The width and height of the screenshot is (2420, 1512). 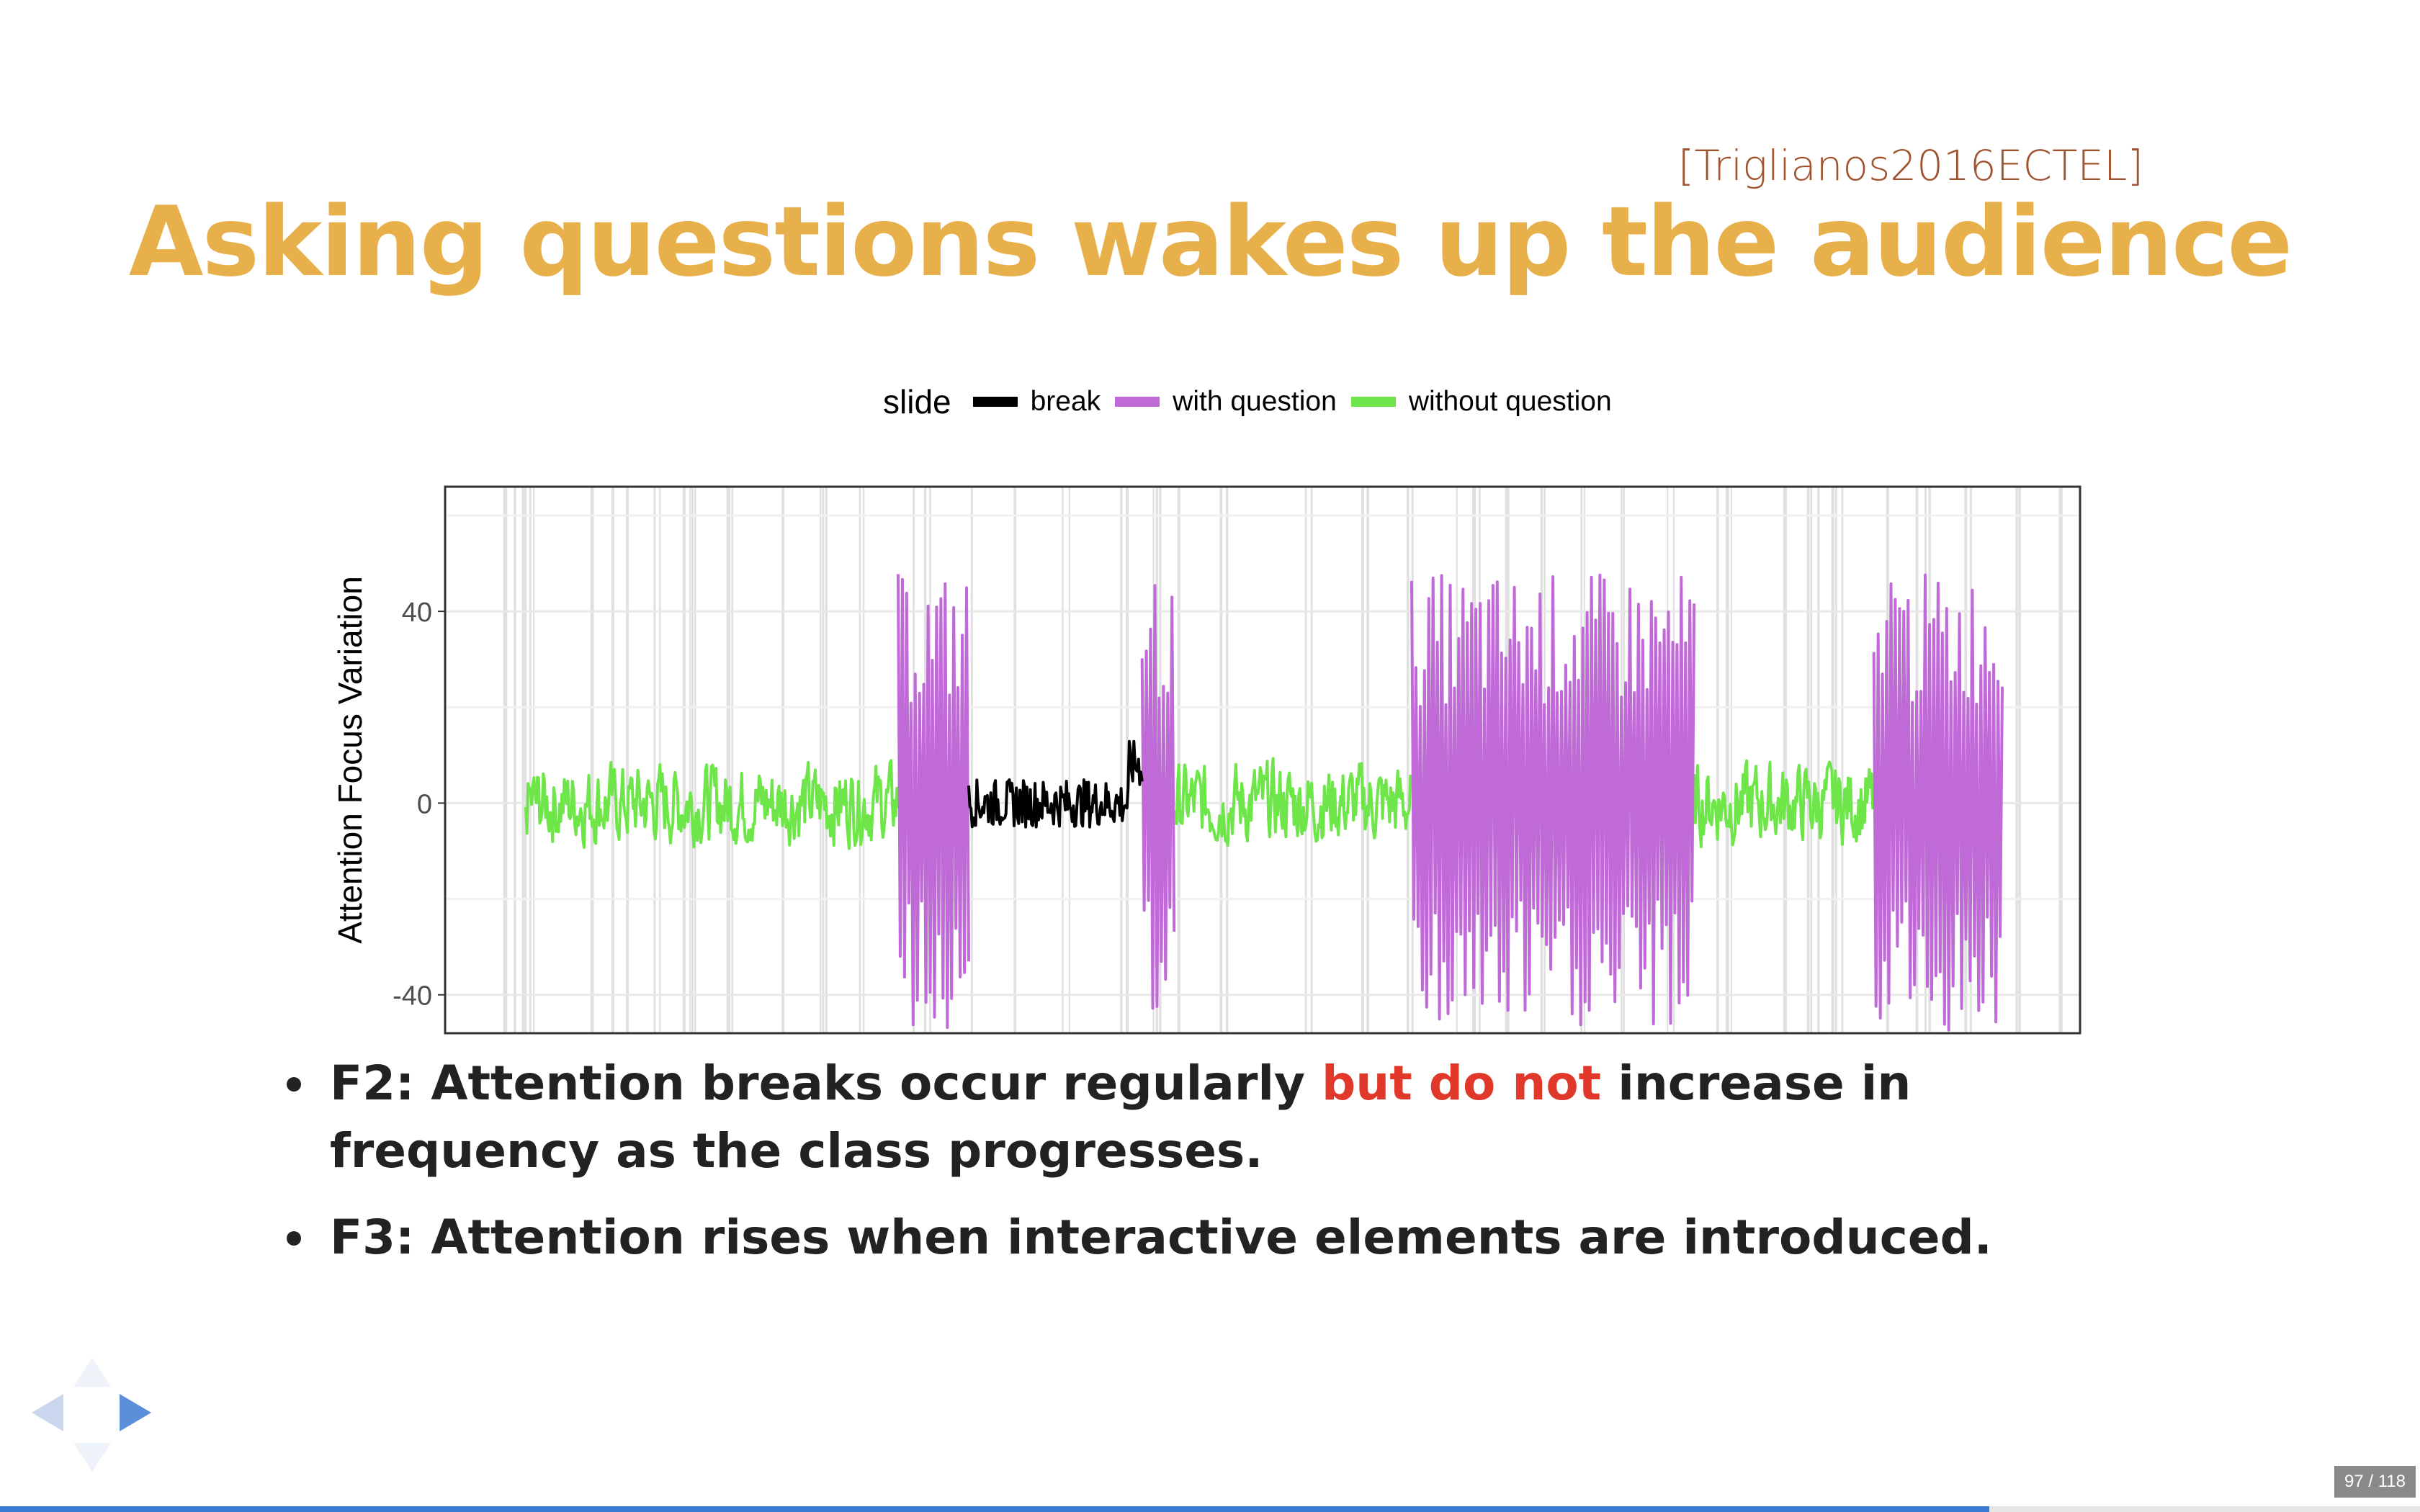 What do you see at coordinates (412, 996) in the screenshot?
I see `y-tick-label: -40` at bounding box center [412, 996].